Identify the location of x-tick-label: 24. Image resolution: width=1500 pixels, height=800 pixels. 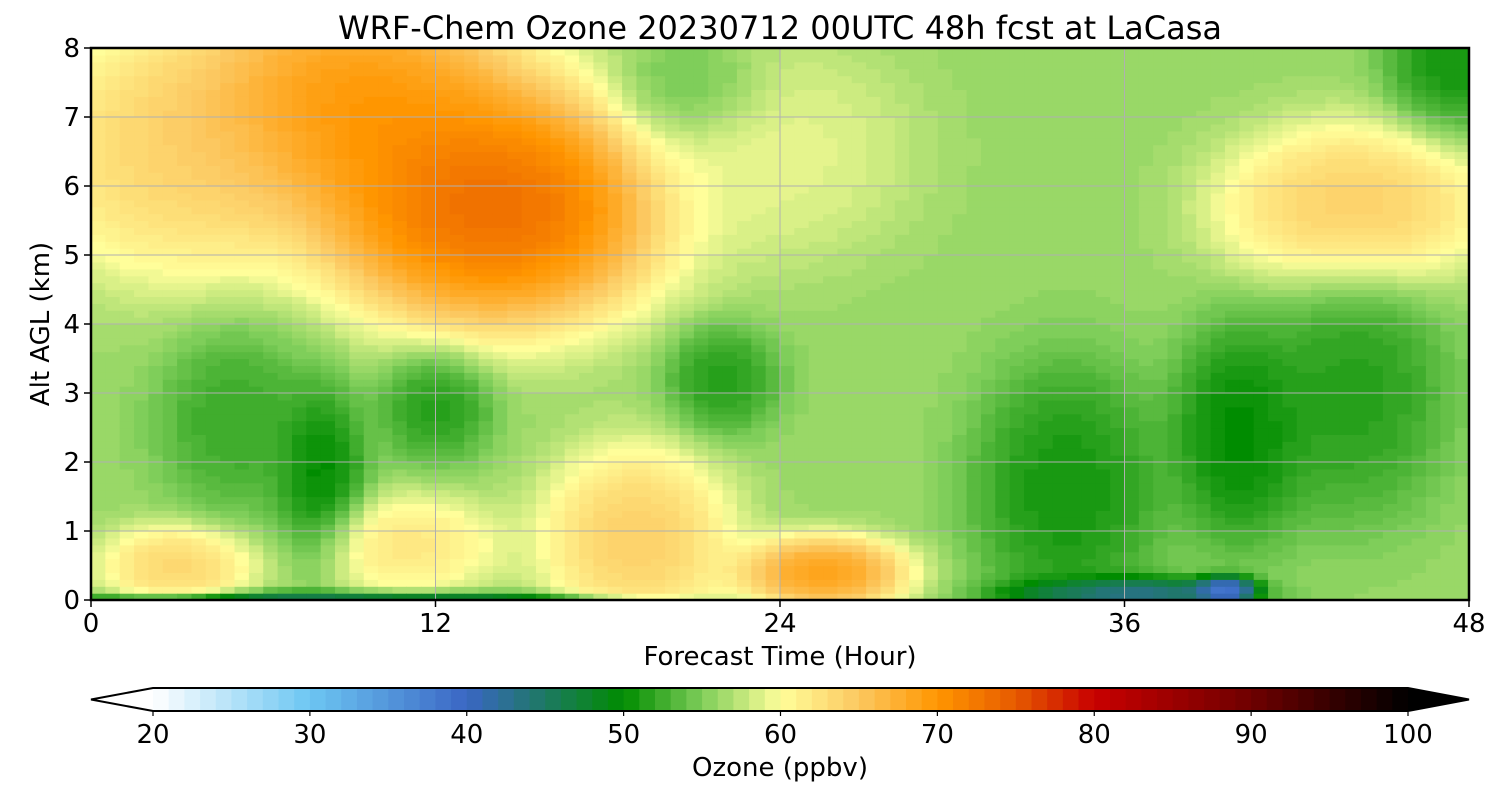
(779, 624).